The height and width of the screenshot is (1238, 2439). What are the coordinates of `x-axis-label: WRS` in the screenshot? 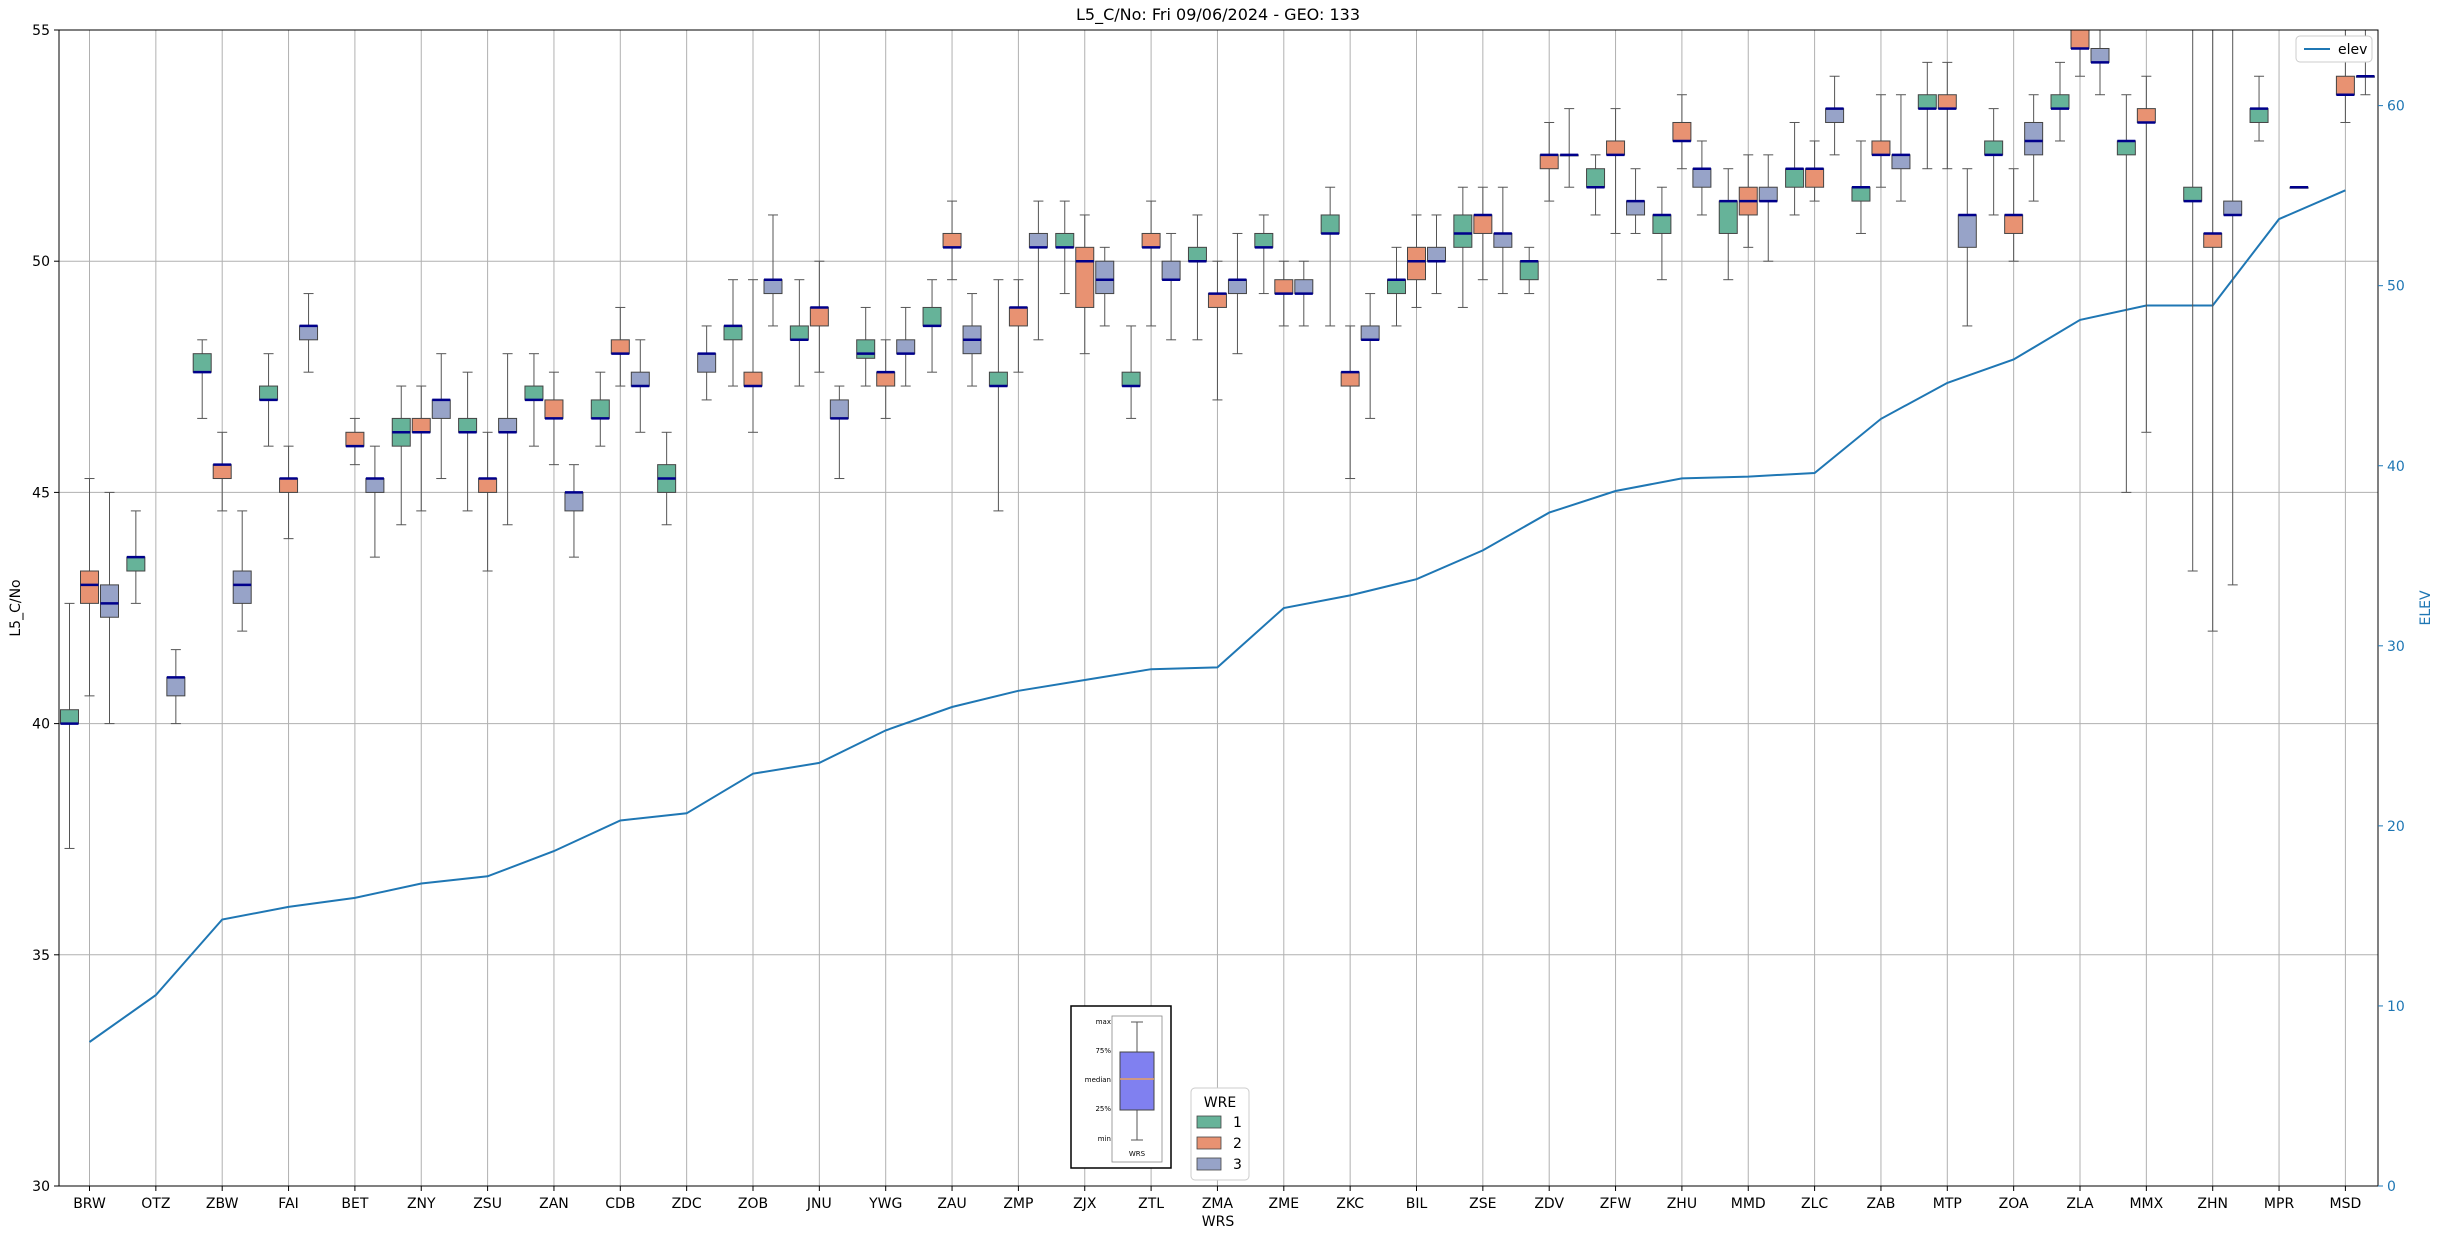 It's located at (1218, 1222).